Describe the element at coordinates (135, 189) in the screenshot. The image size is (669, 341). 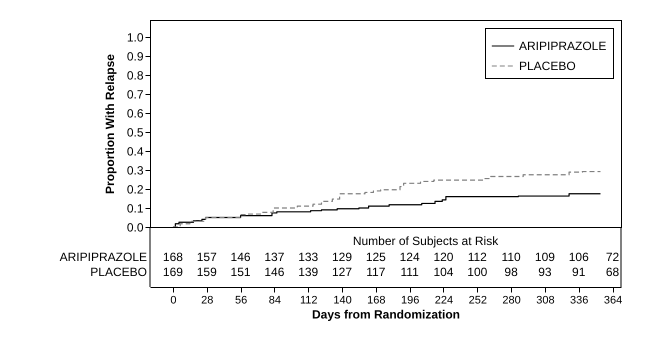
I see `y-tick-label: 0.2` at that location.